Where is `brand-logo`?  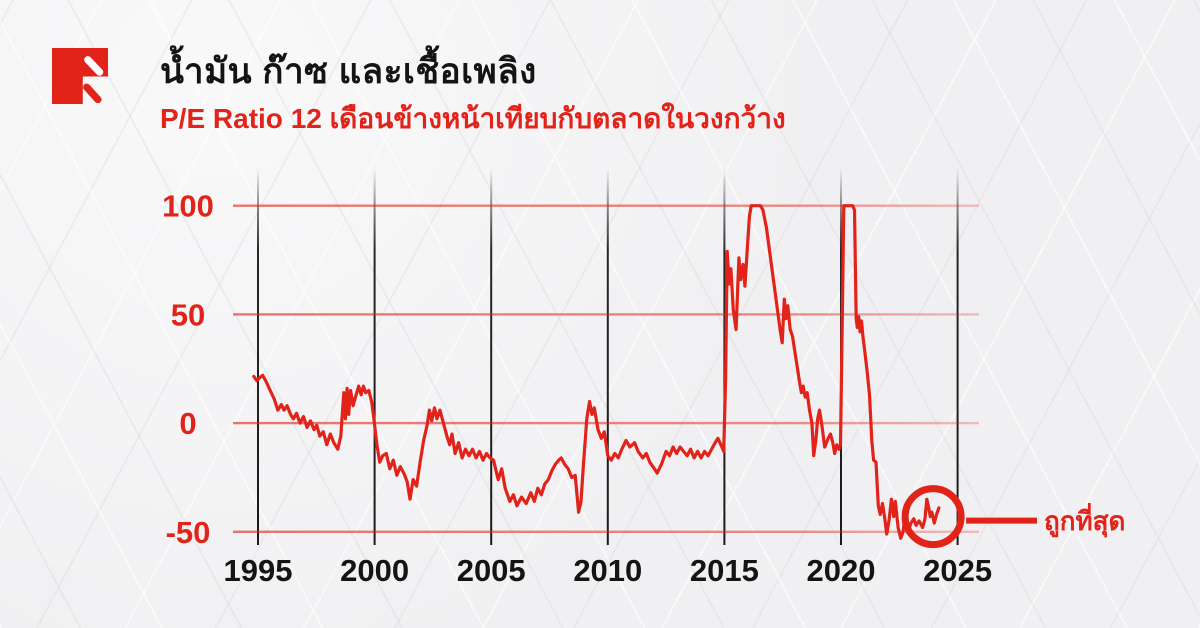 brand-logo is located at coordinates (80, 76).